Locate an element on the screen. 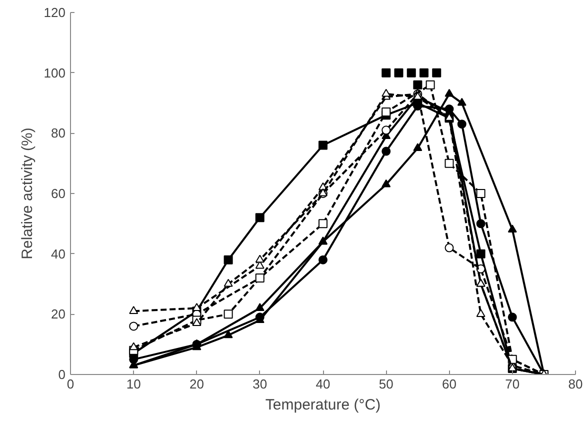 The image size is (587, 429). x-tick-label: 80 is located at coordinates (575, 384).